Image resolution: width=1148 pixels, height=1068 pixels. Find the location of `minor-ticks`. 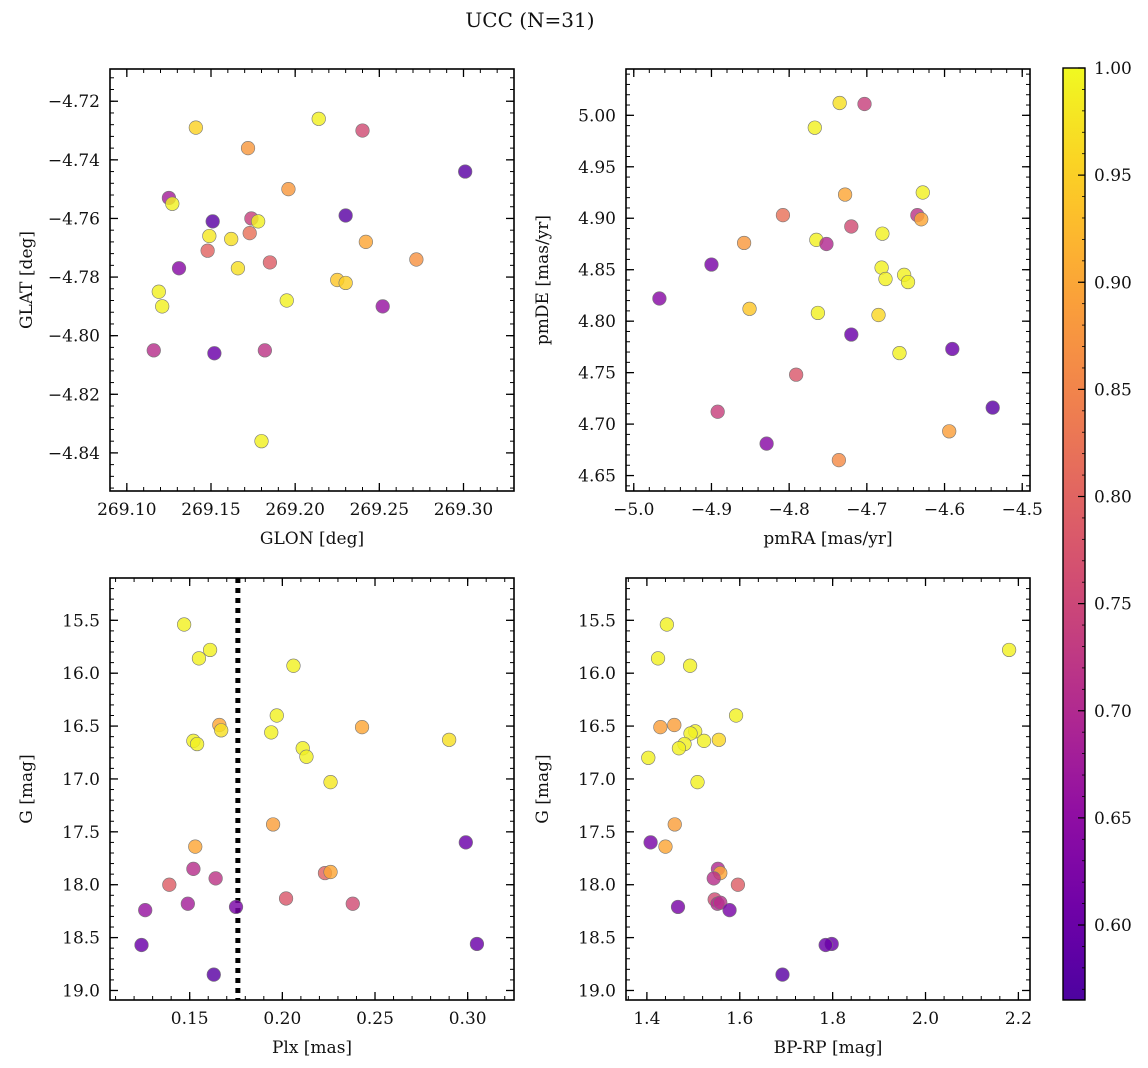

minor-ticks is located at coordinates (312, 788).